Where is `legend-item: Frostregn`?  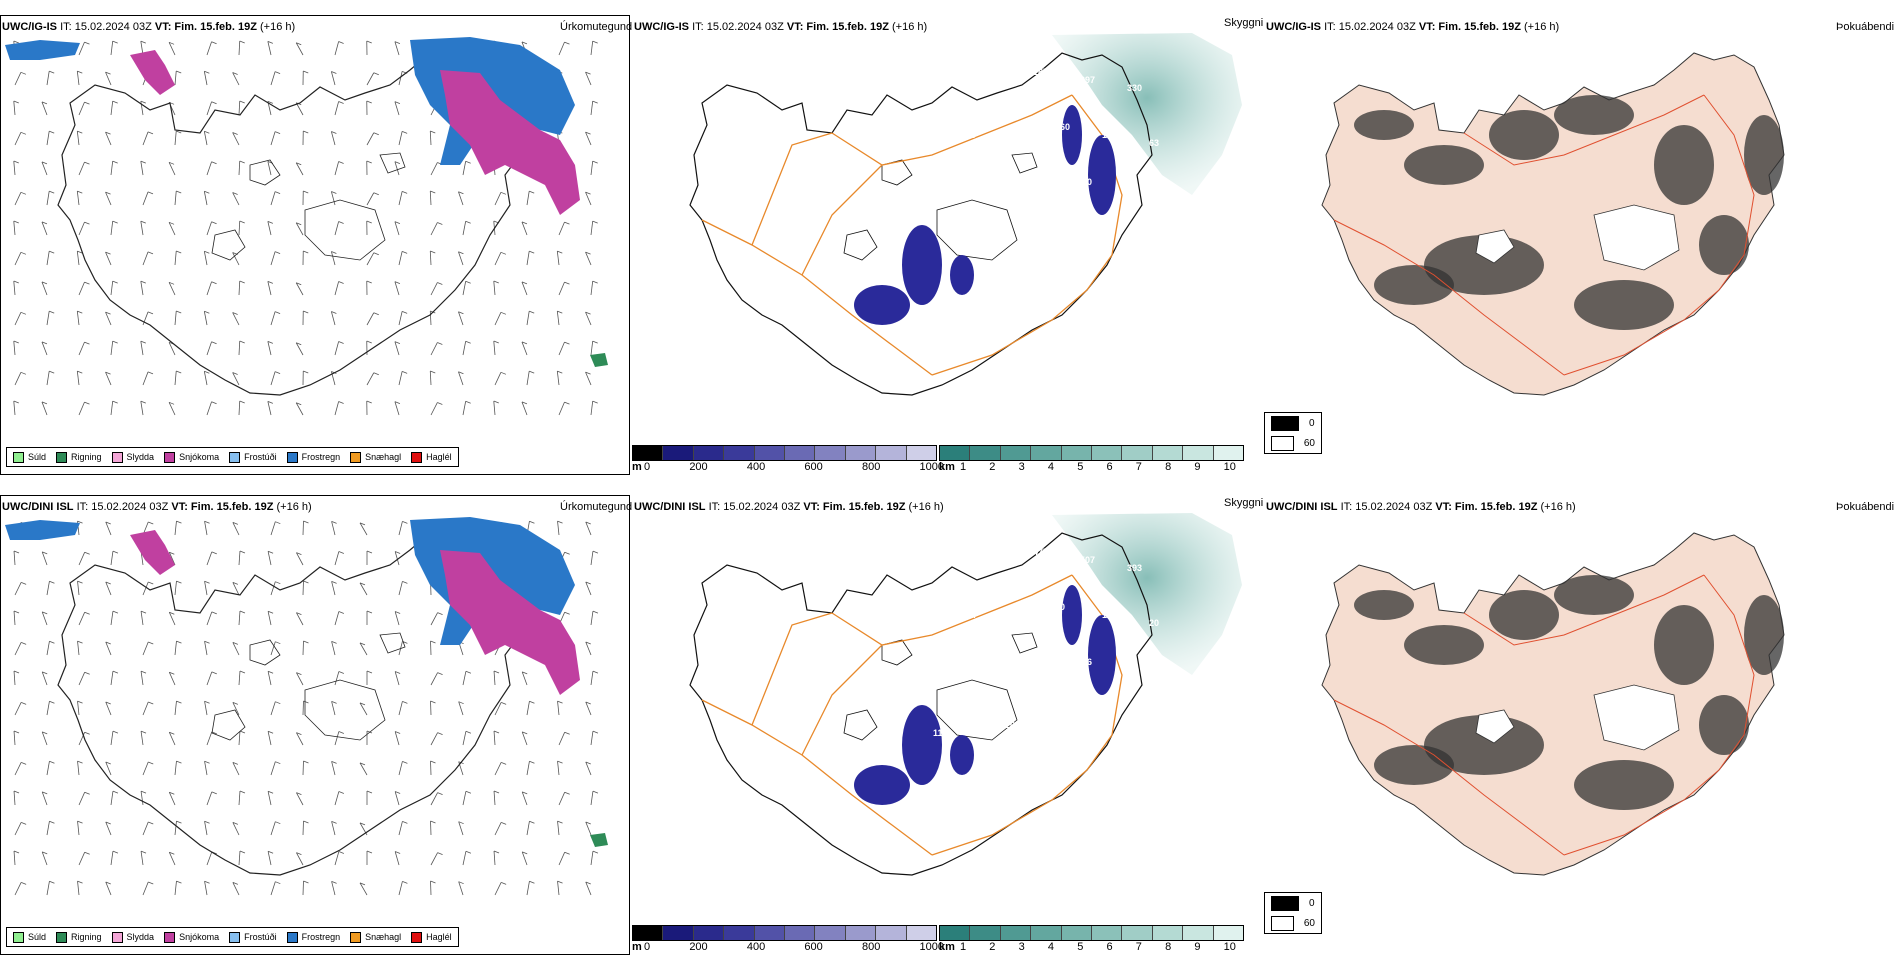 legend-item: Frostregn is located at coordinates (314, 457).